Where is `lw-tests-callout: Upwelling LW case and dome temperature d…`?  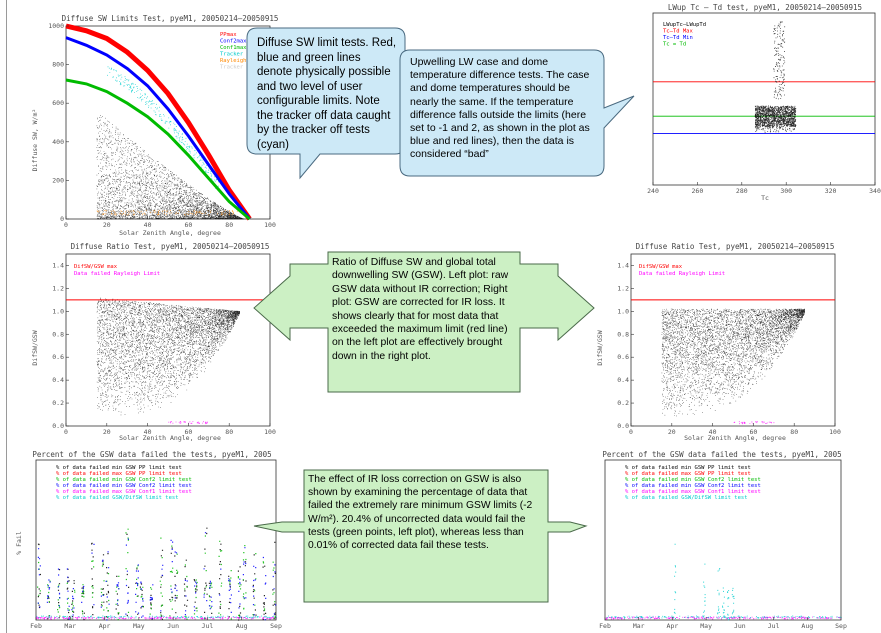 lw-tests-callout: Upwelling LW case and dome temperature d… is located at coordinates (516, 125).